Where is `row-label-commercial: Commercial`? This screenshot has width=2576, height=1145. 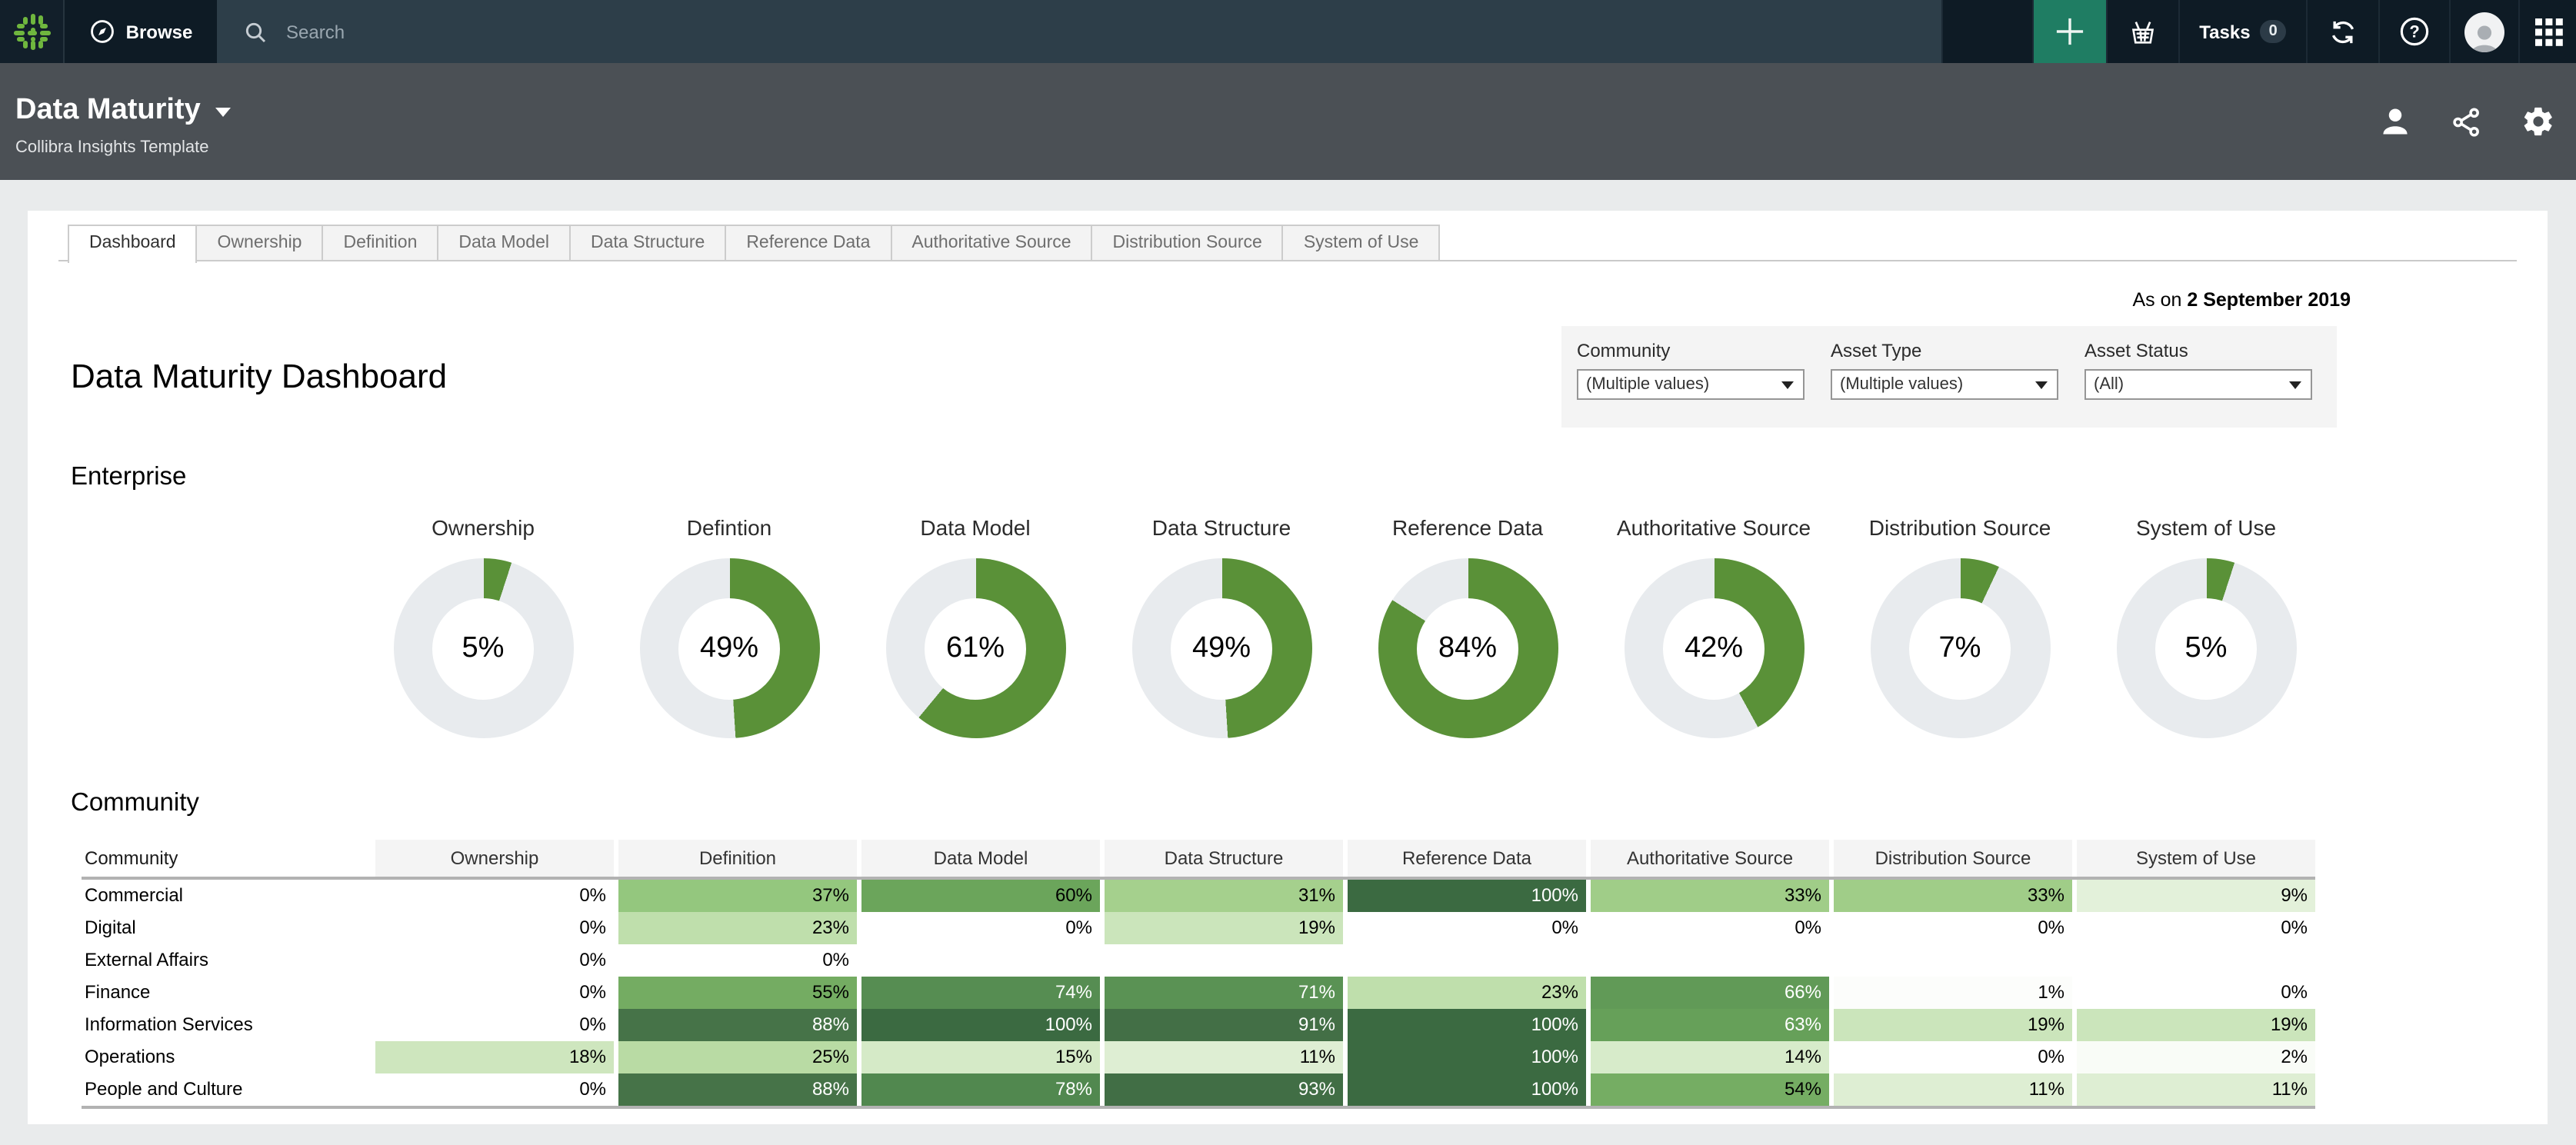
row-label-commercial: Commercial is located at coordinates (134, 895).